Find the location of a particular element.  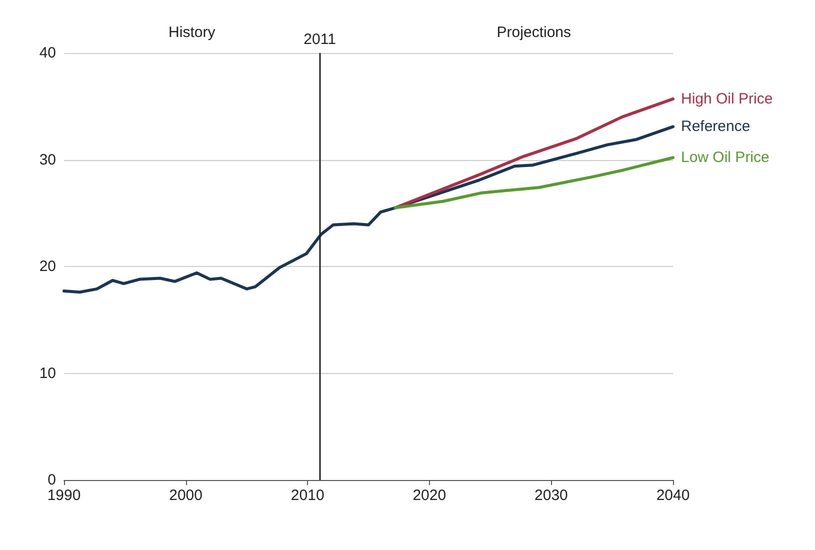

series-label: Reference is located at coordinates (715, 127).